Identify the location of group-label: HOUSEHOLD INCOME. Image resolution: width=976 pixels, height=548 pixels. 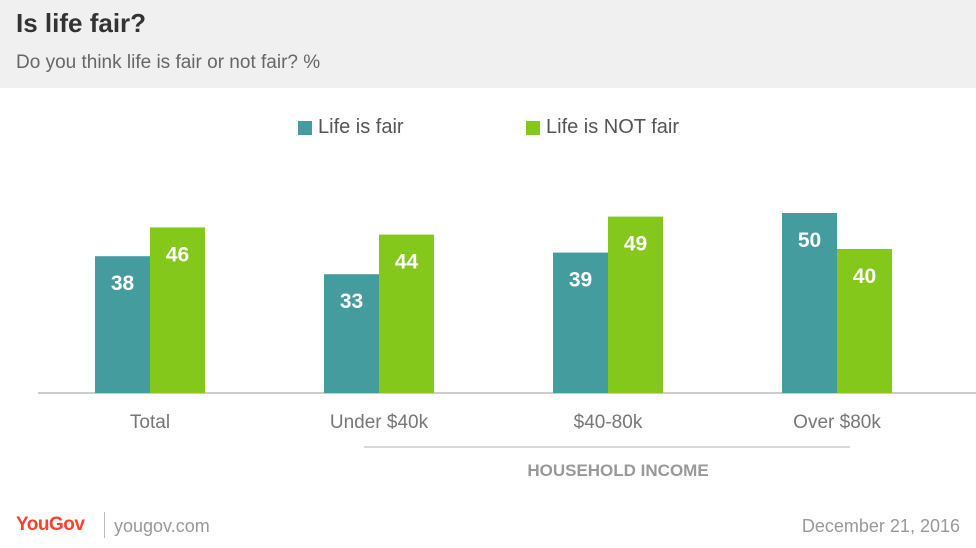
(617, 470).